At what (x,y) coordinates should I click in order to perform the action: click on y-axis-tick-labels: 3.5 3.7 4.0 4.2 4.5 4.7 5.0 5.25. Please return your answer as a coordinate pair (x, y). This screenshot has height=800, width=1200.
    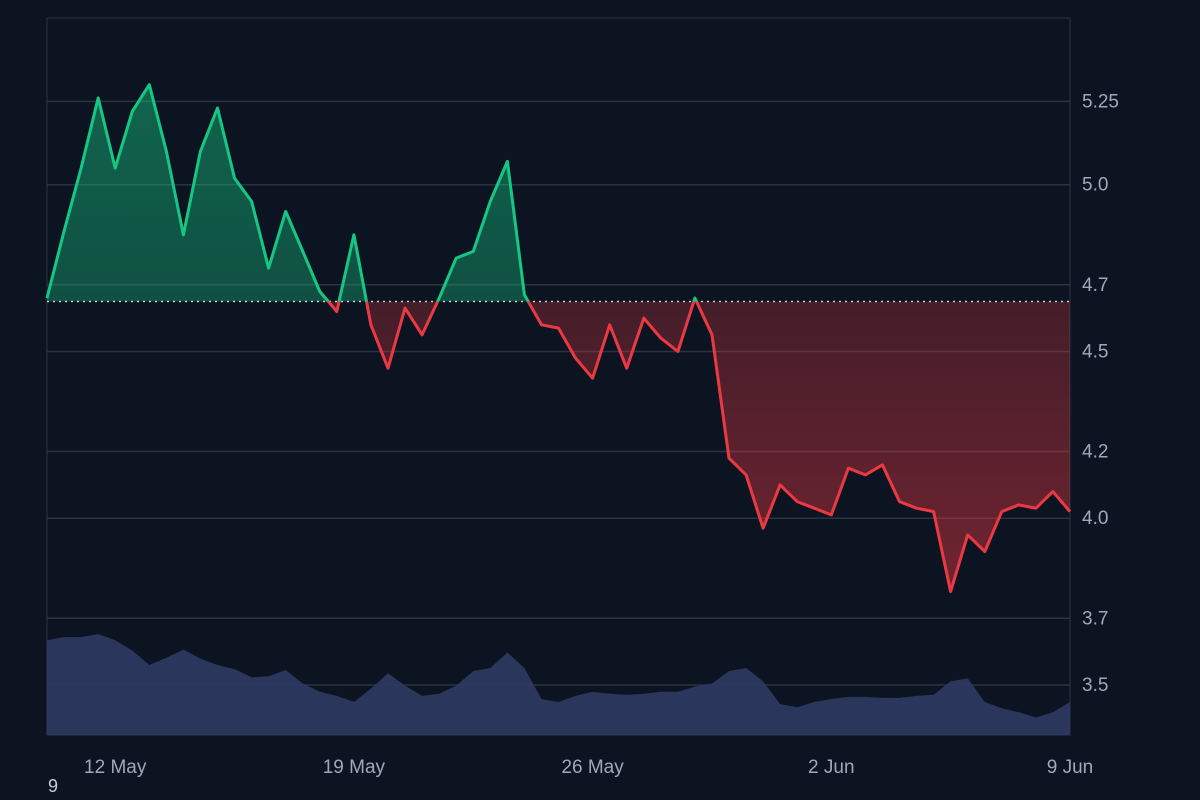
    Looking at the image, I should click on (1100, 393).